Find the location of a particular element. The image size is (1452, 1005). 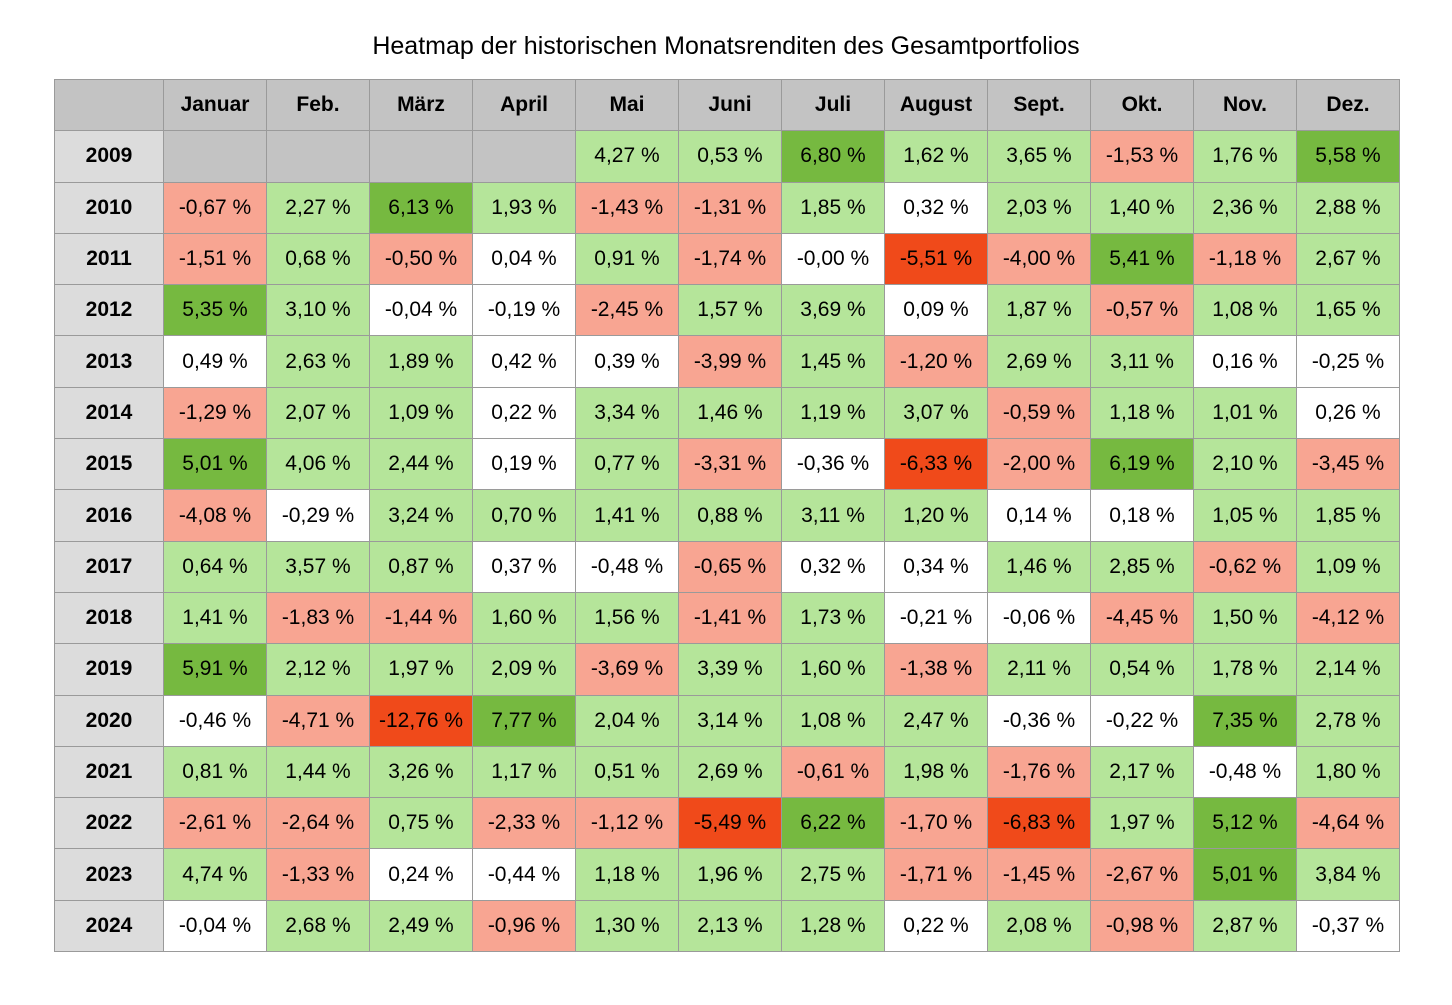

heatmap-cell: 1,05 % is located at coordinates (1245, 515).